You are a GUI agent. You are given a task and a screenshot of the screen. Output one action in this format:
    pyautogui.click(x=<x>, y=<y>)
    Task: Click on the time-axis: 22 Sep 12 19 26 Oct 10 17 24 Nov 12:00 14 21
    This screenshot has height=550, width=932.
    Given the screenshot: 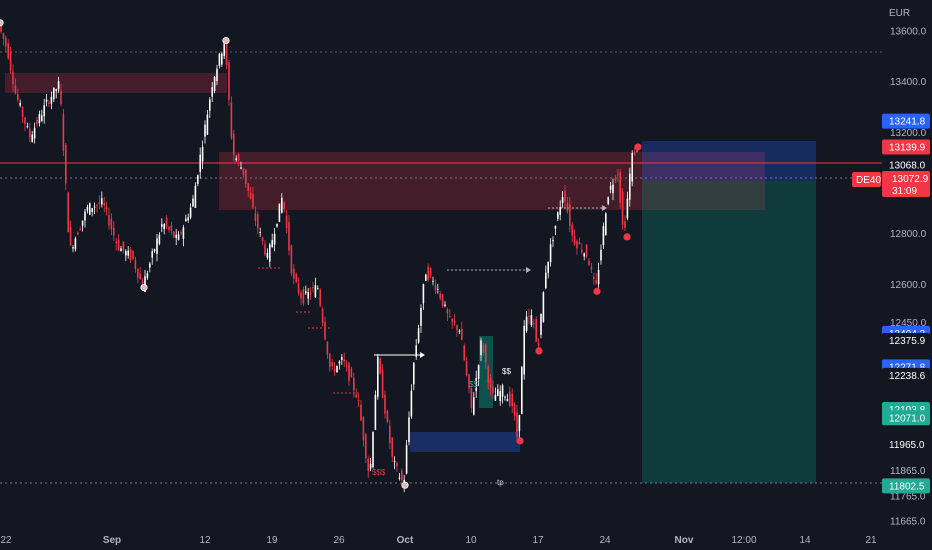 What is the action you would take?
    pyautogui.click(x=466, y=538)
    